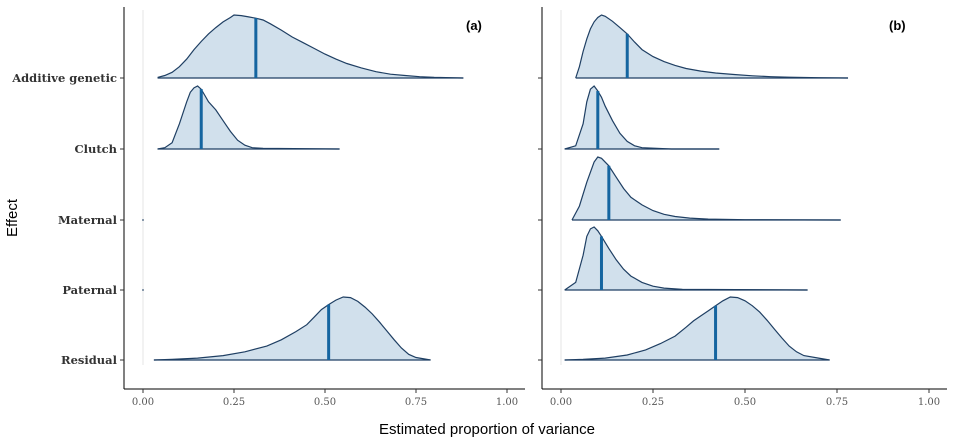  I want to click on x-axis-title: Estimated proportion of variance, so click(487, 429).